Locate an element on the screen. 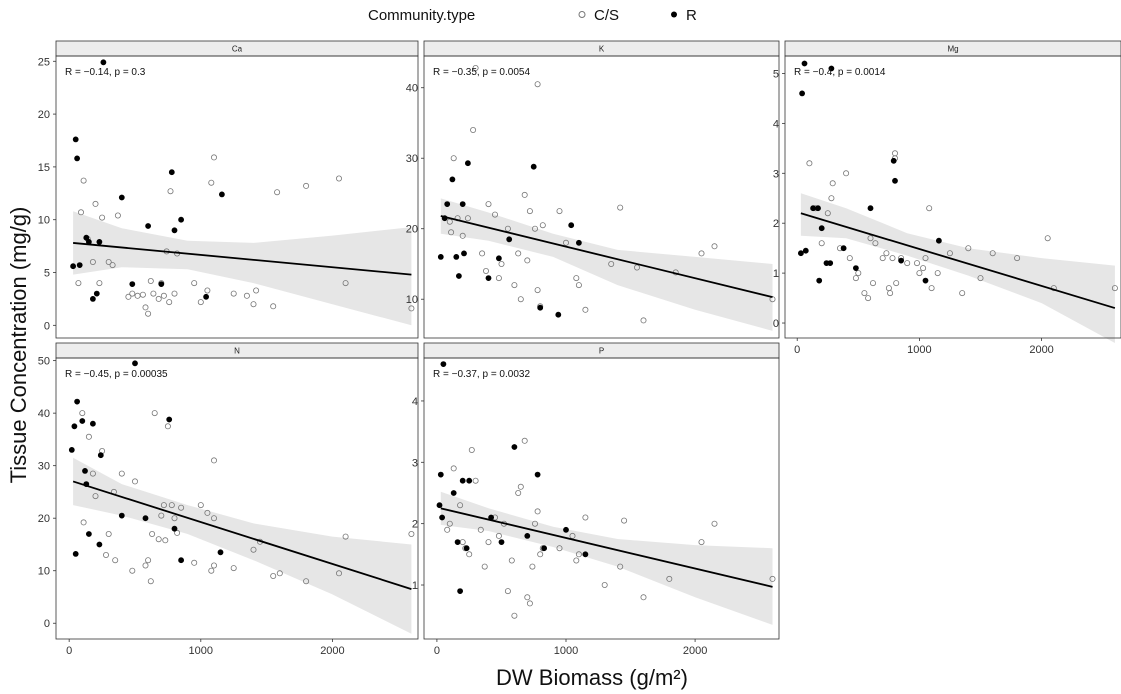  y-tick-label-n-0: 0 is located at coordinates (47, 624).